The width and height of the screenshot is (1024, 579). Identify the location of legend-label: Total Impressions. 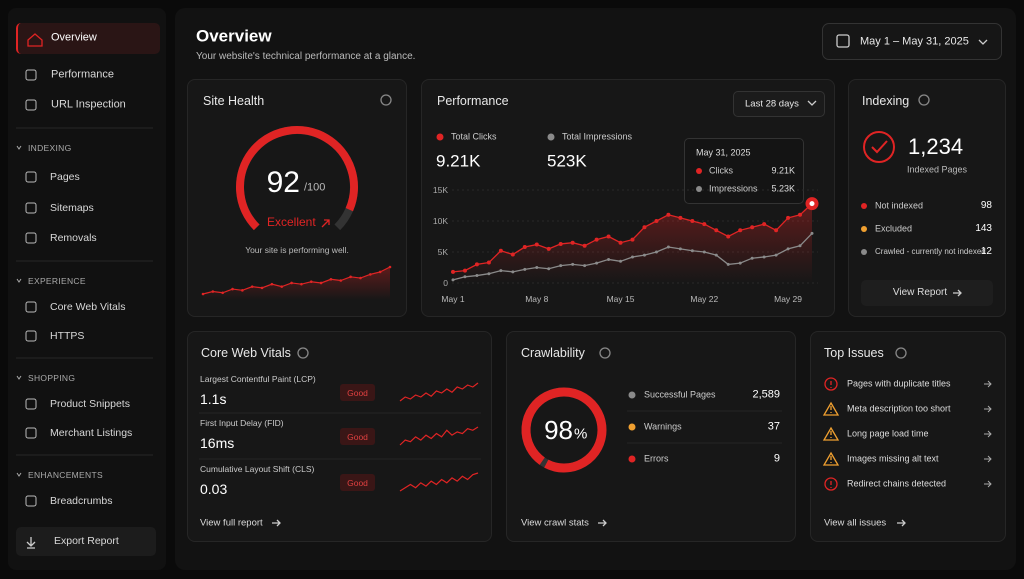
(597, 136).